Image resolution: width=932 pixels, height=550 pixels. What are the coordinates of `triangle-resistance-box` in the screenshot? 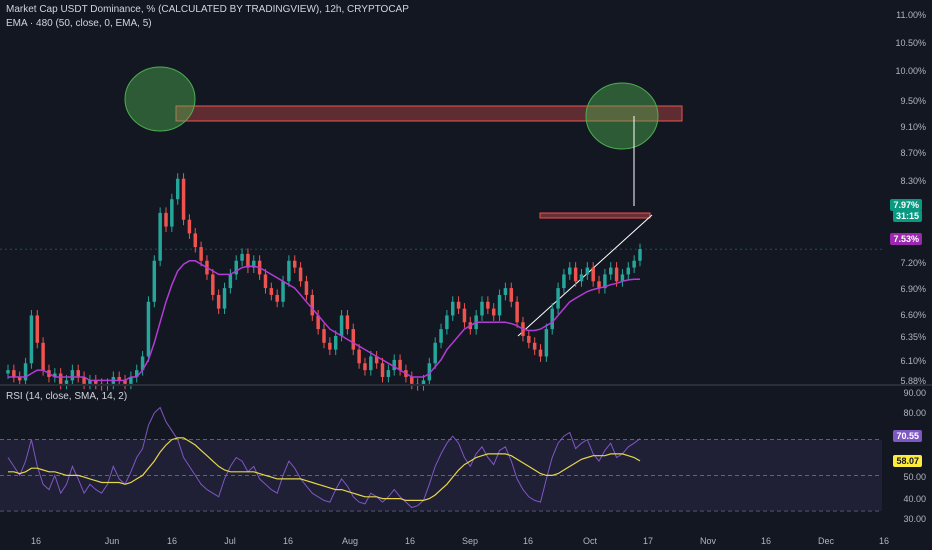 It's located at (595, 215).